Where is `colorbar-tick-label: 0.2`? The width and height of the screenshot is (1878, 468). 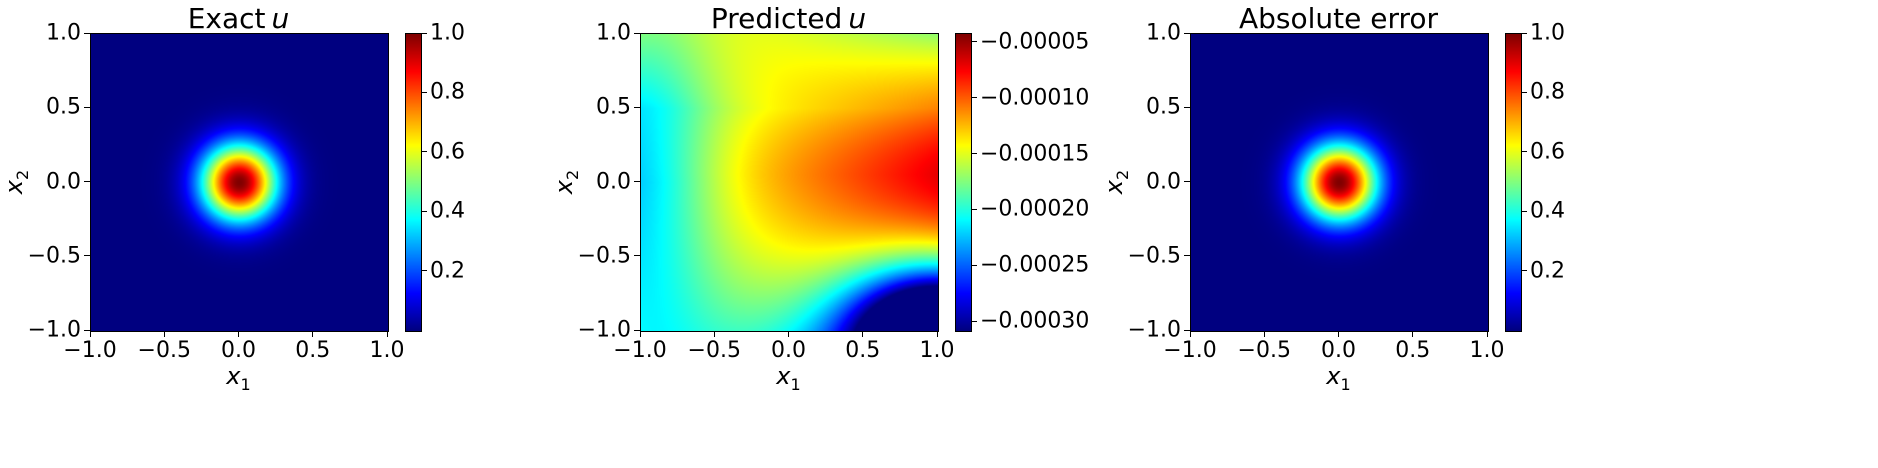
colorbar-tick-label: 0.2 is located at coordinates (447, 271).